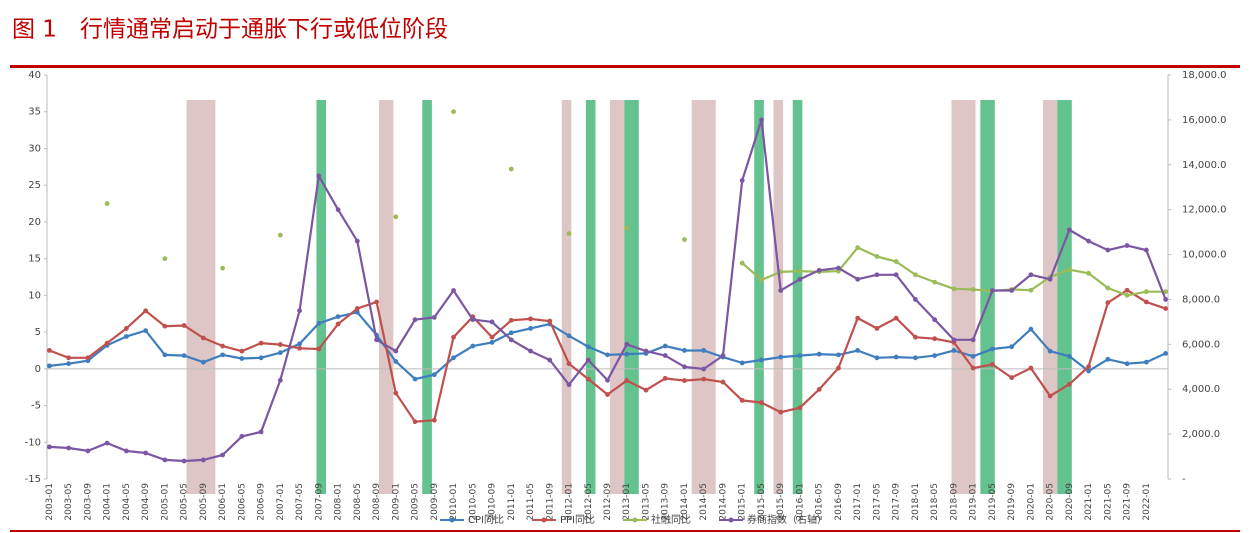 This screenshot has width=1259, height=533. I want to click on x-tick-label: 2011-09, so click(550, 502).